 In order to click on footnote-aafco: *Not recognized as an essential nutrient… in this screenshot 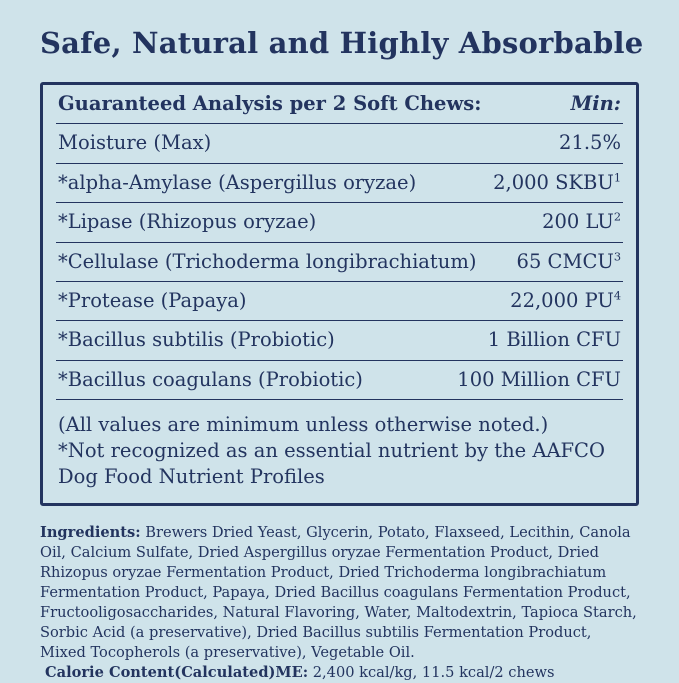, I will do `click(331, 463)`.